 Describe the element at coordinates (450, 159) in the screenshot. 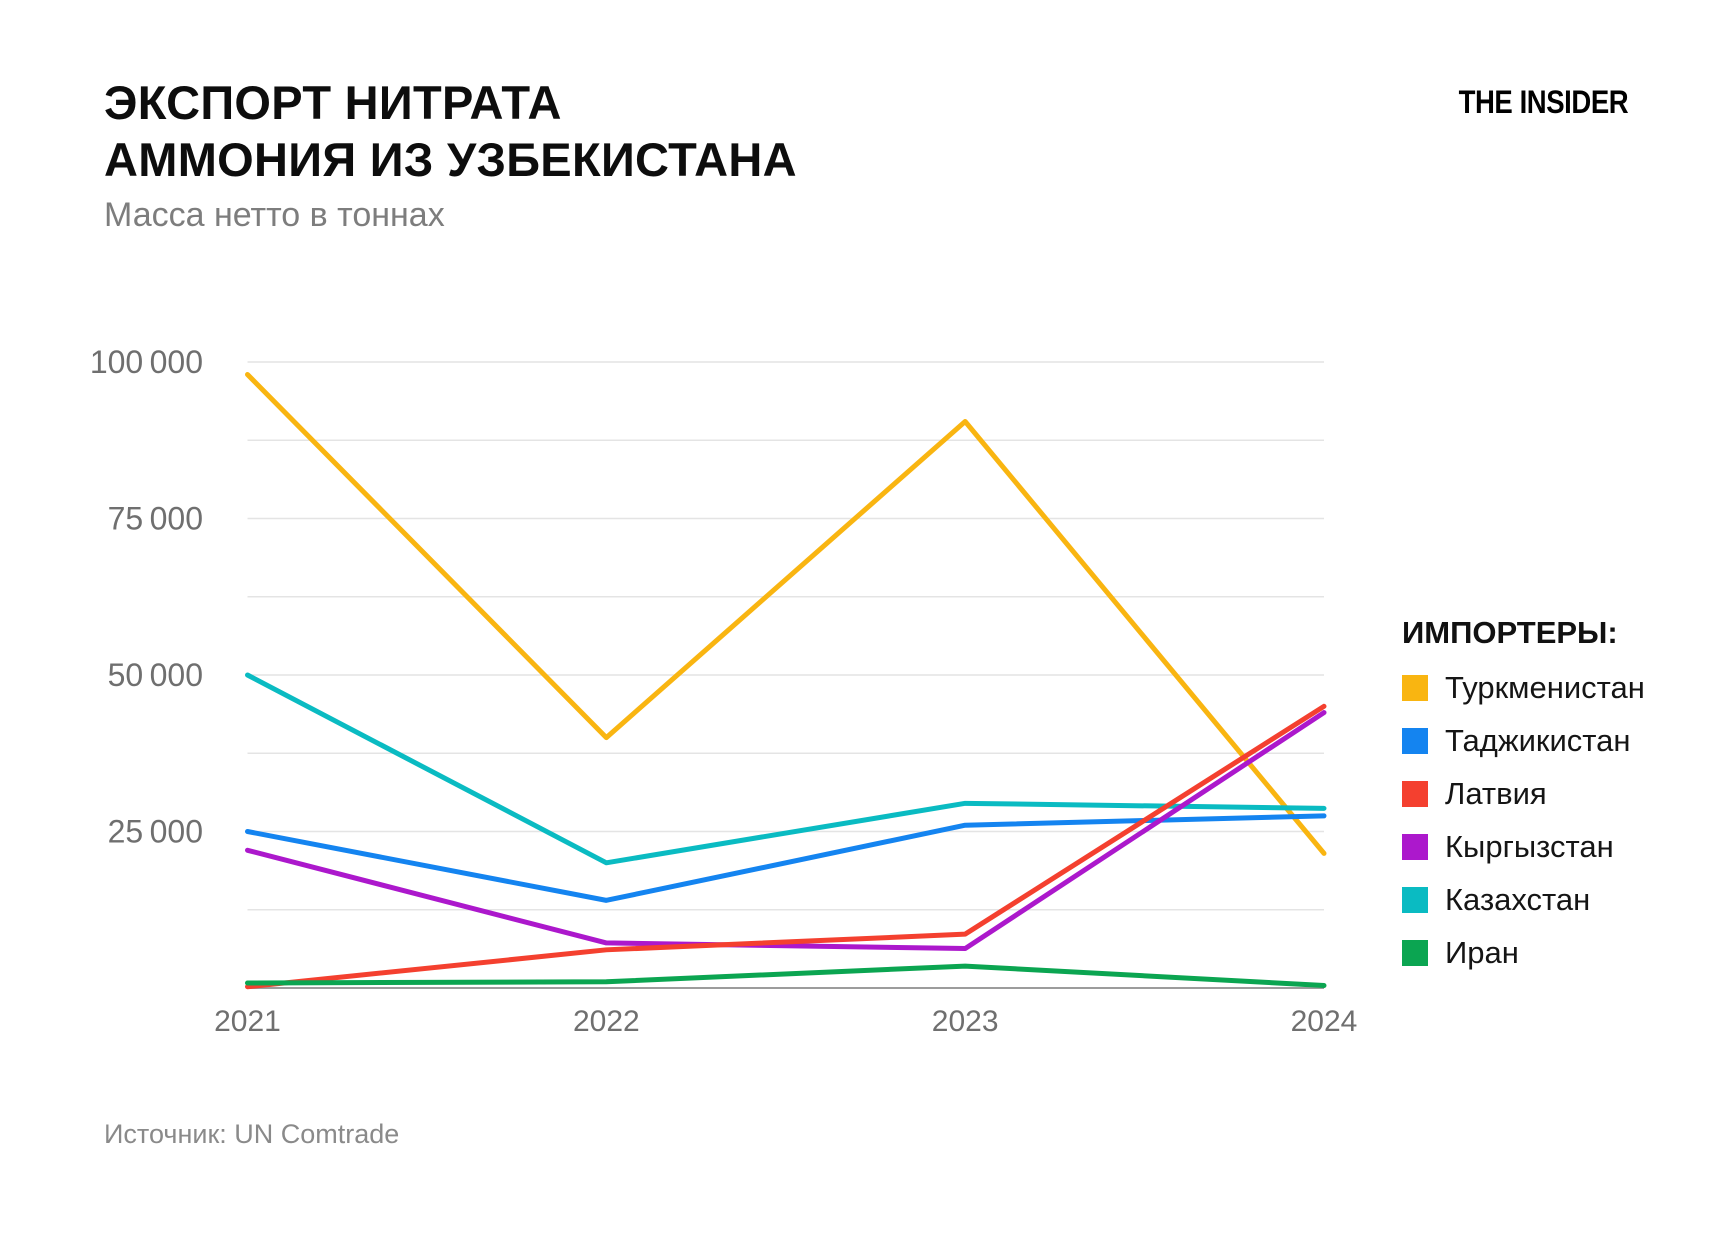

I see `page-title-line2: АММОНИЯ ИЗ УЗБЕКИСТАНА` at that location.